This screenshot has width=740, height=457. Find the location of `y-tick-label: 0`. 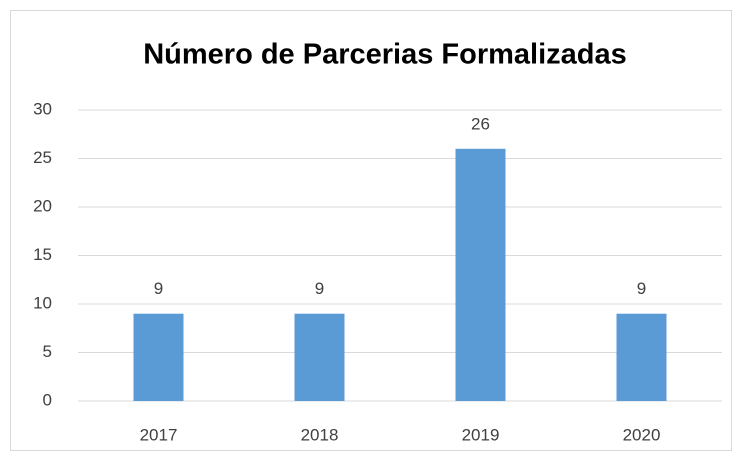

y-tick-label: 0 is located at coordinates (47, 399).